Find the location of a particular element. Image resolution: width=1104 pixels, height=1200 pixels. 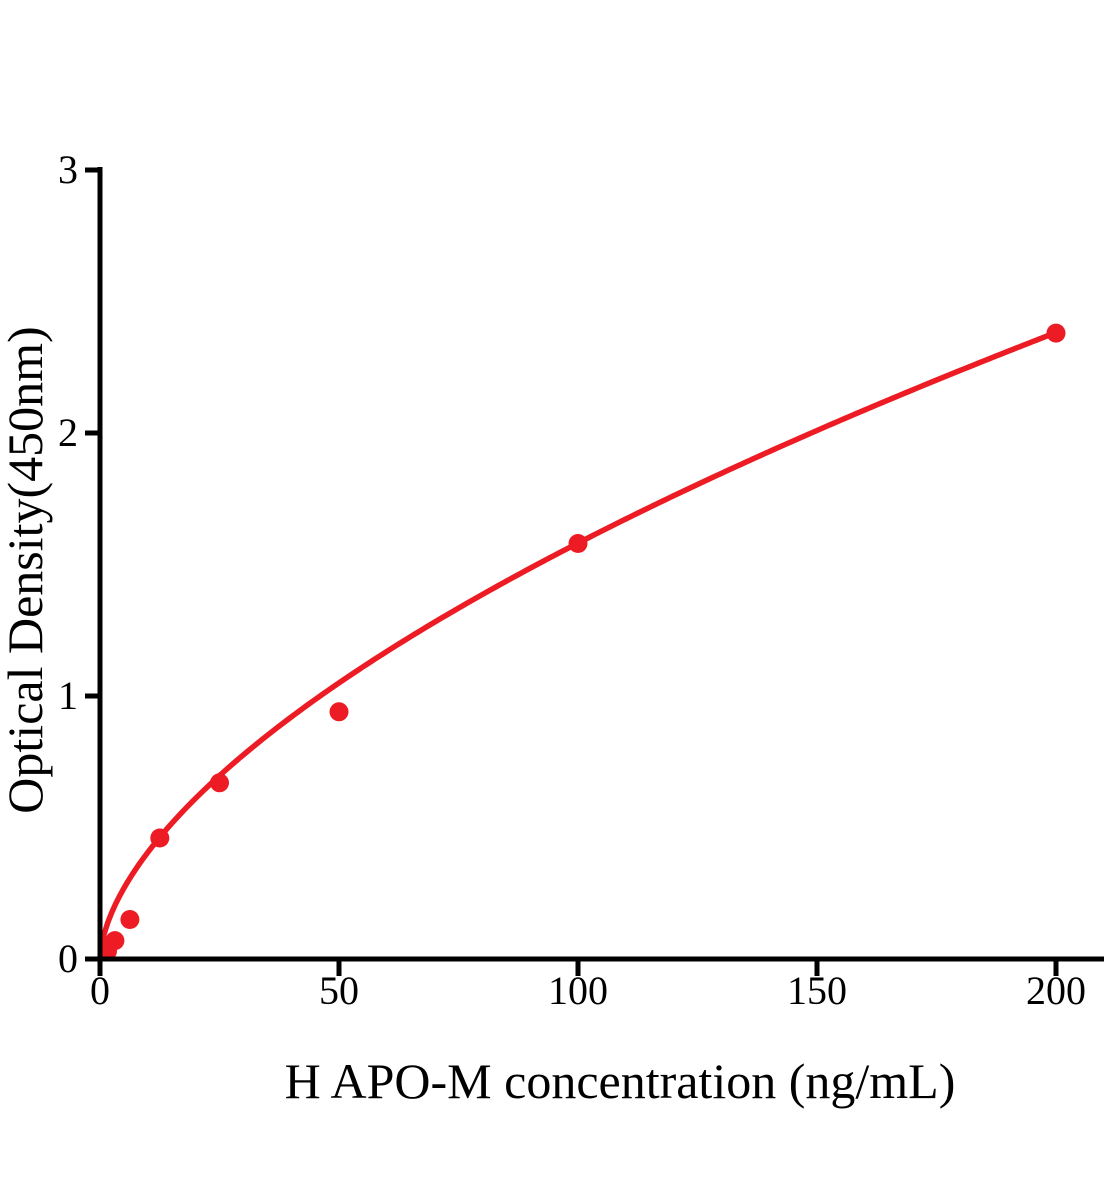

y-axis-title: Optical Density(450nm) is located at coordinates (26, 569).